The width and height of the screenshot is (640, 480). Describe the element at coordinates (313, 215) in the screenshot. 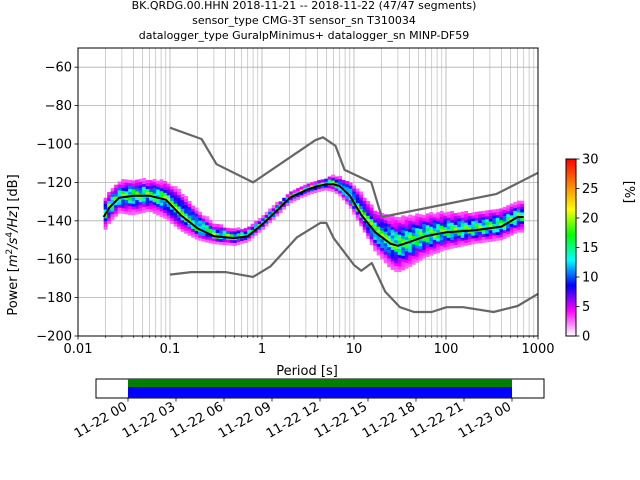

I see `median-line` at that location.